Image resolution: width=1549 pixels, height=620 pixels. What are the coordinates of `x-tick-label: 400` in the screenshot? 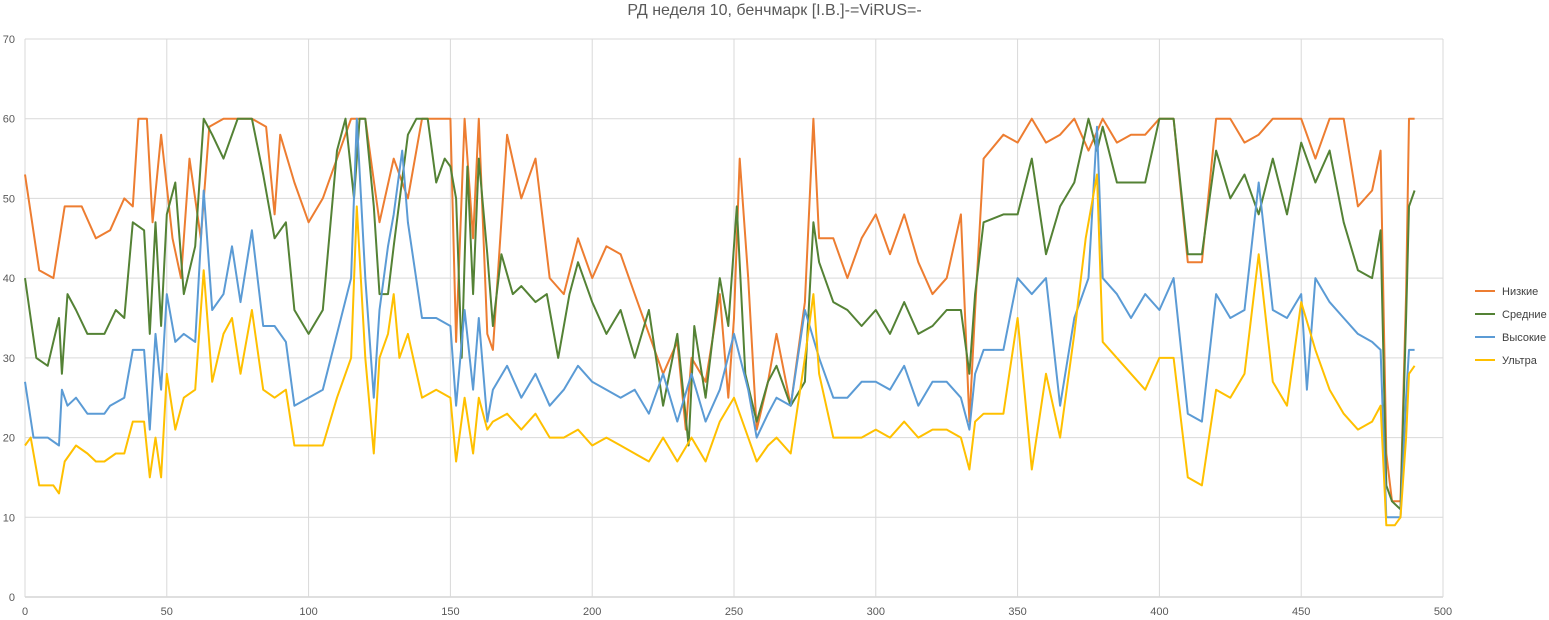 It's located at (1159, 612).